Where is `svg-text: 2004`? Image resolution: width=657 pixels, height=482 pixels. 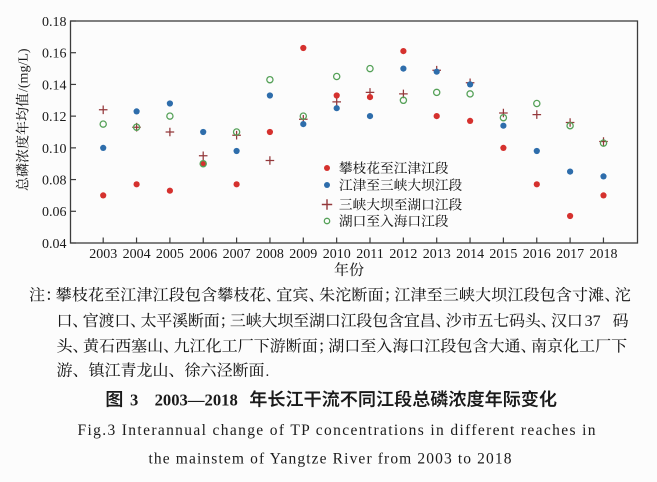
svg-text: 2004 is located at coordinates (137, 254).